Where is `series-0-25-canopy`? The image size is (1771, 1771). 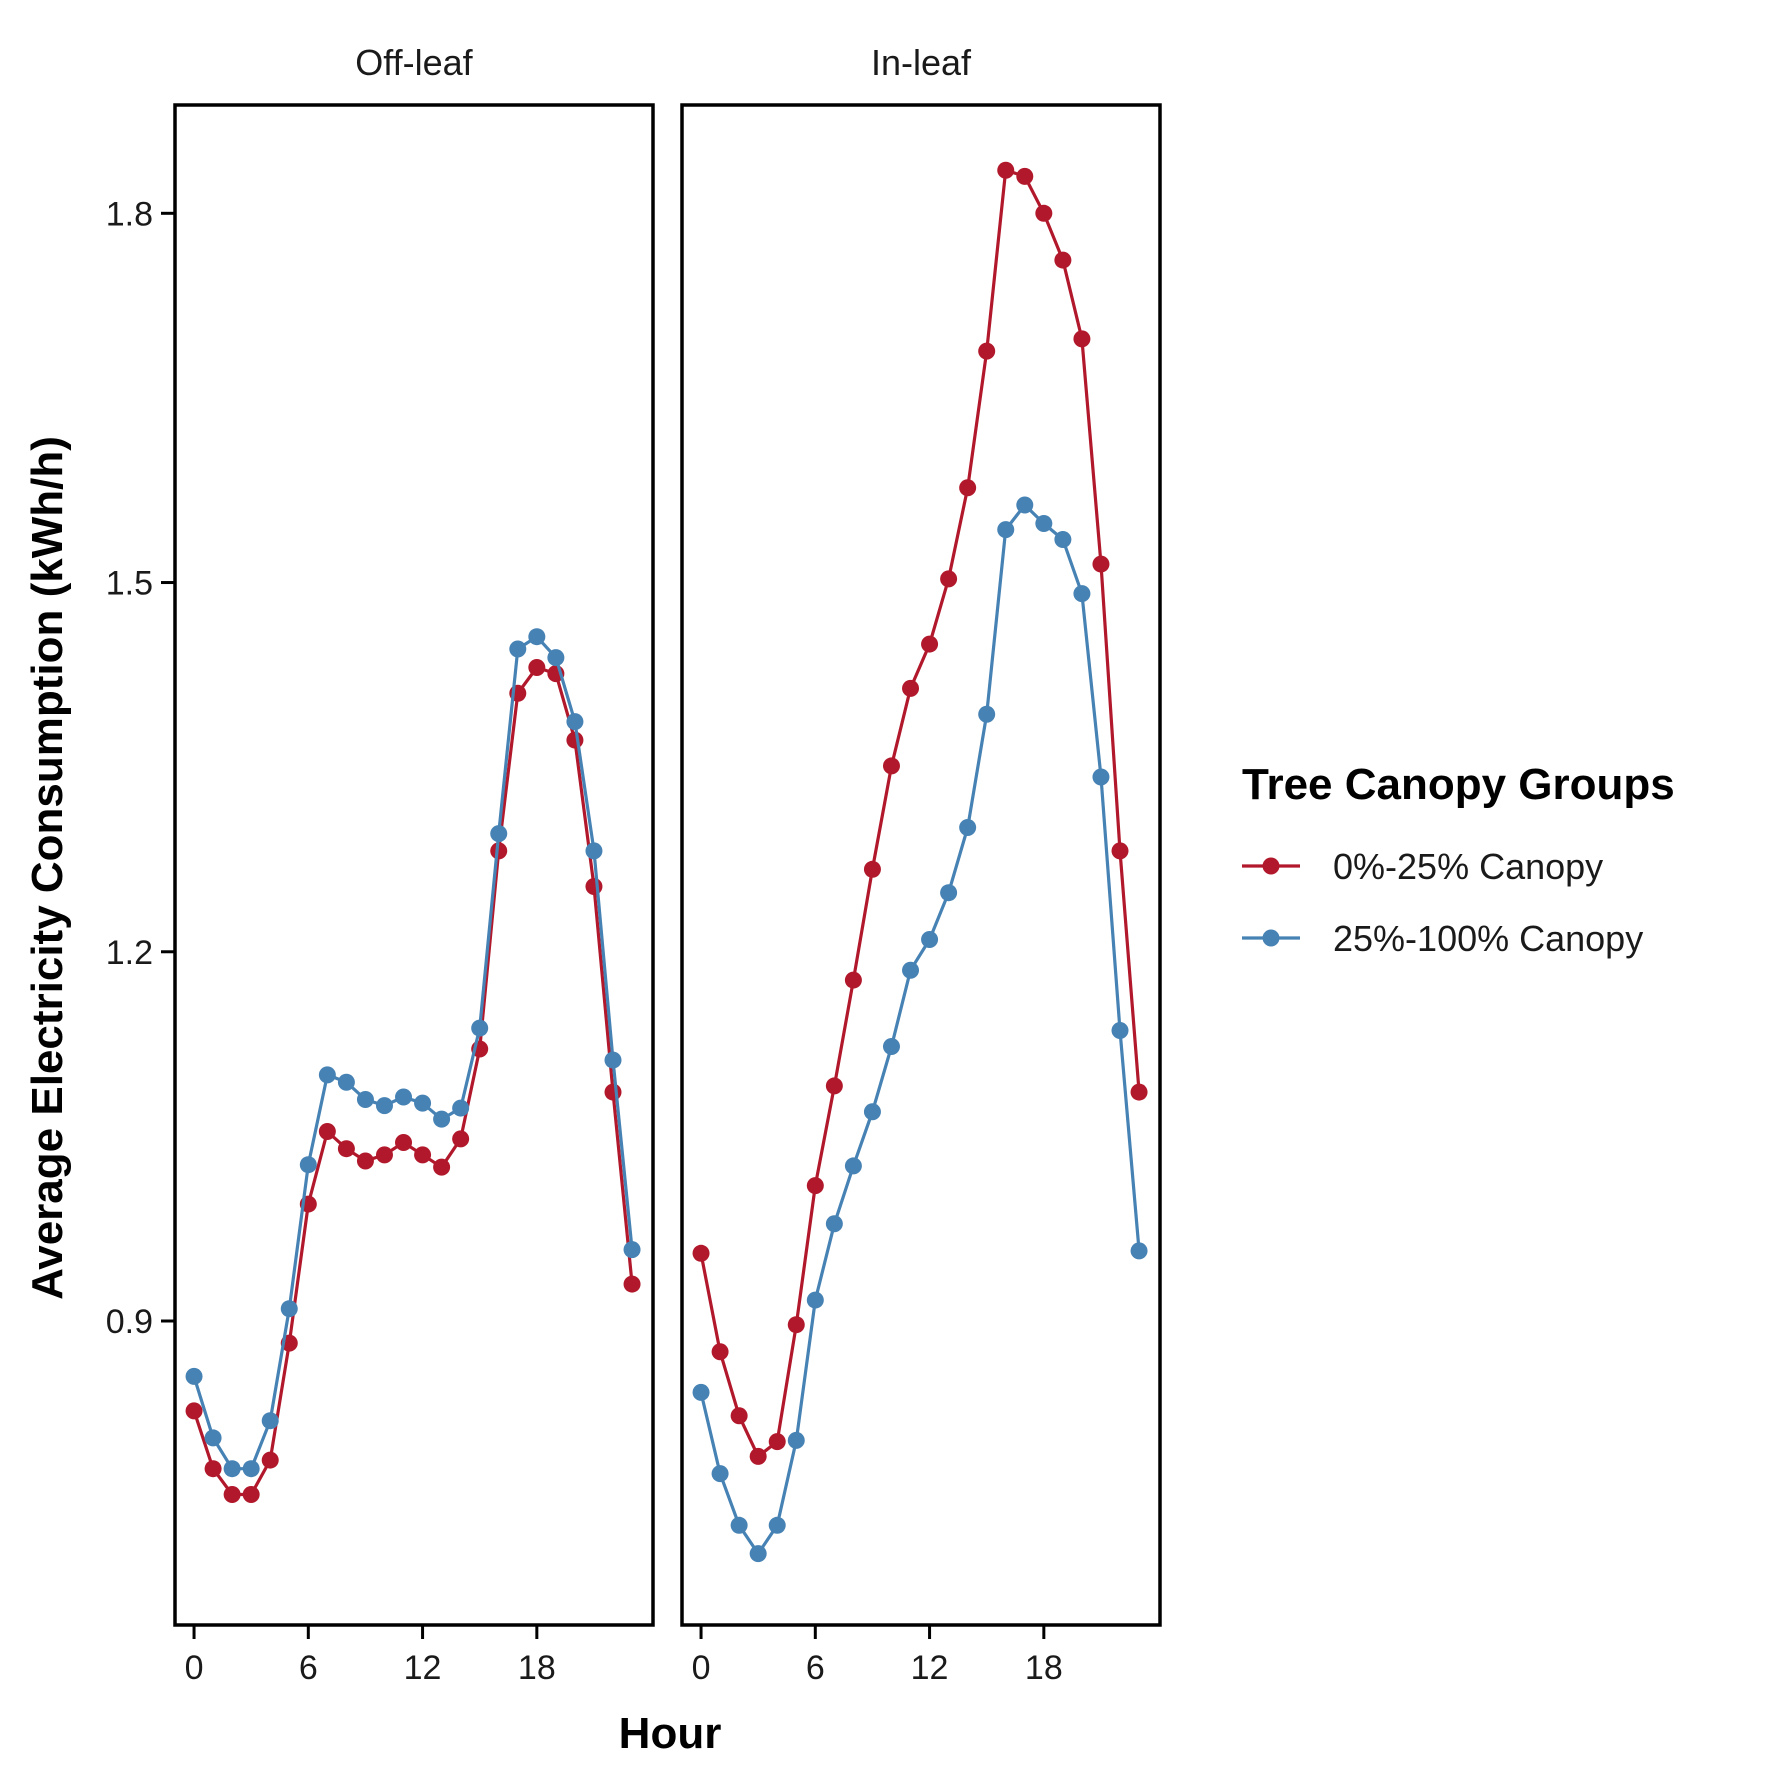
series-0-25-canopy is located at coordinates (413, 1081).